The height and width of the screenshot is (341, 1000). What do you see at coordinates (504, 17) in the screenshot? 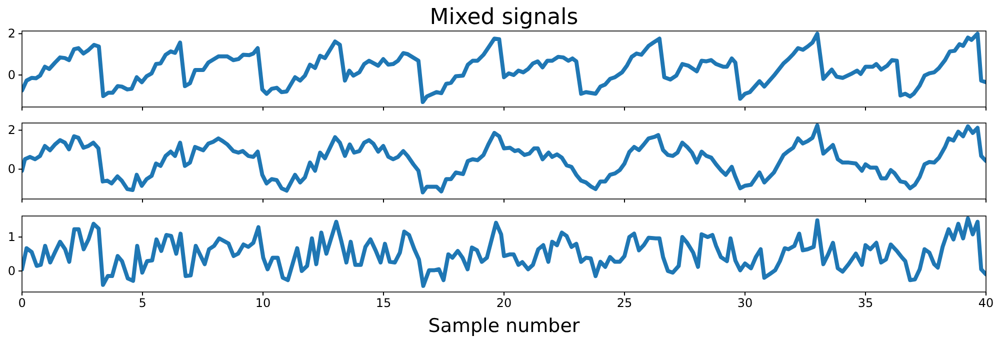
I see `chart-title: Mixed signals` at bounding box center [504, 17].